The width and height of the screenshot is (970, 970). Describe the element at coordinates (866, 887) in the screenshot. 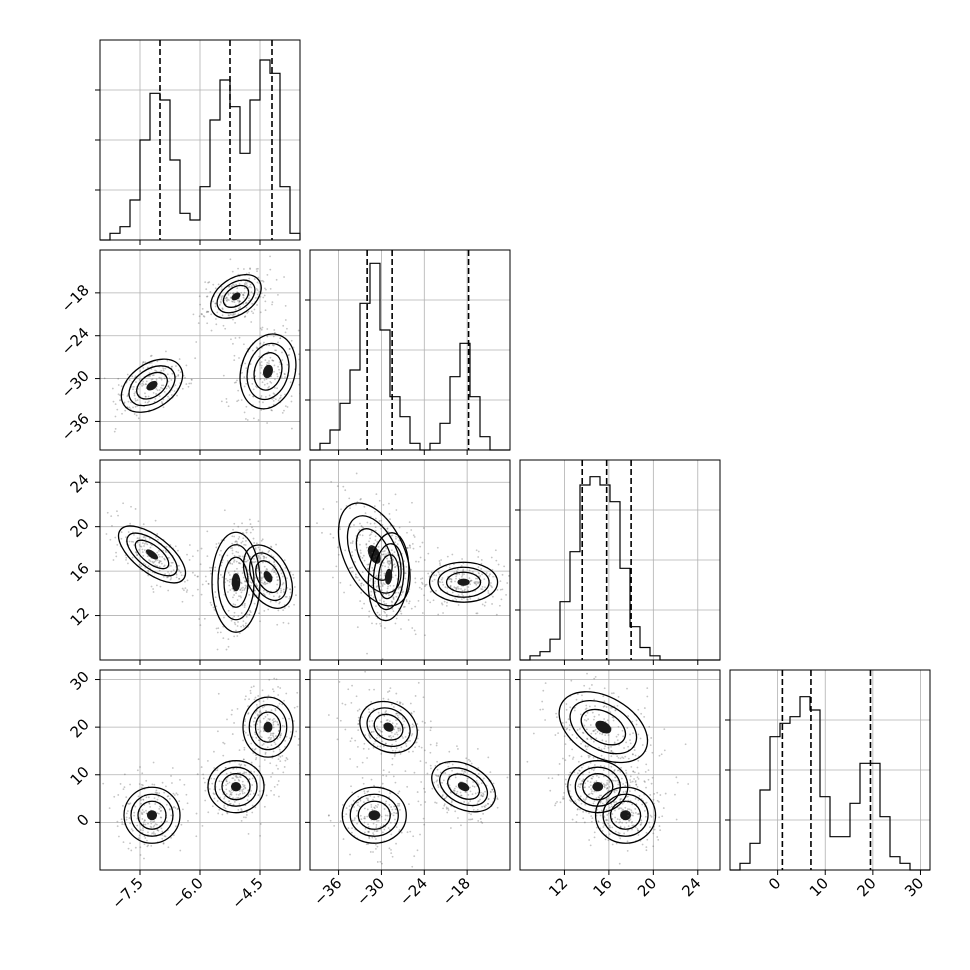

I see `x-tick-label: 20` at that location.